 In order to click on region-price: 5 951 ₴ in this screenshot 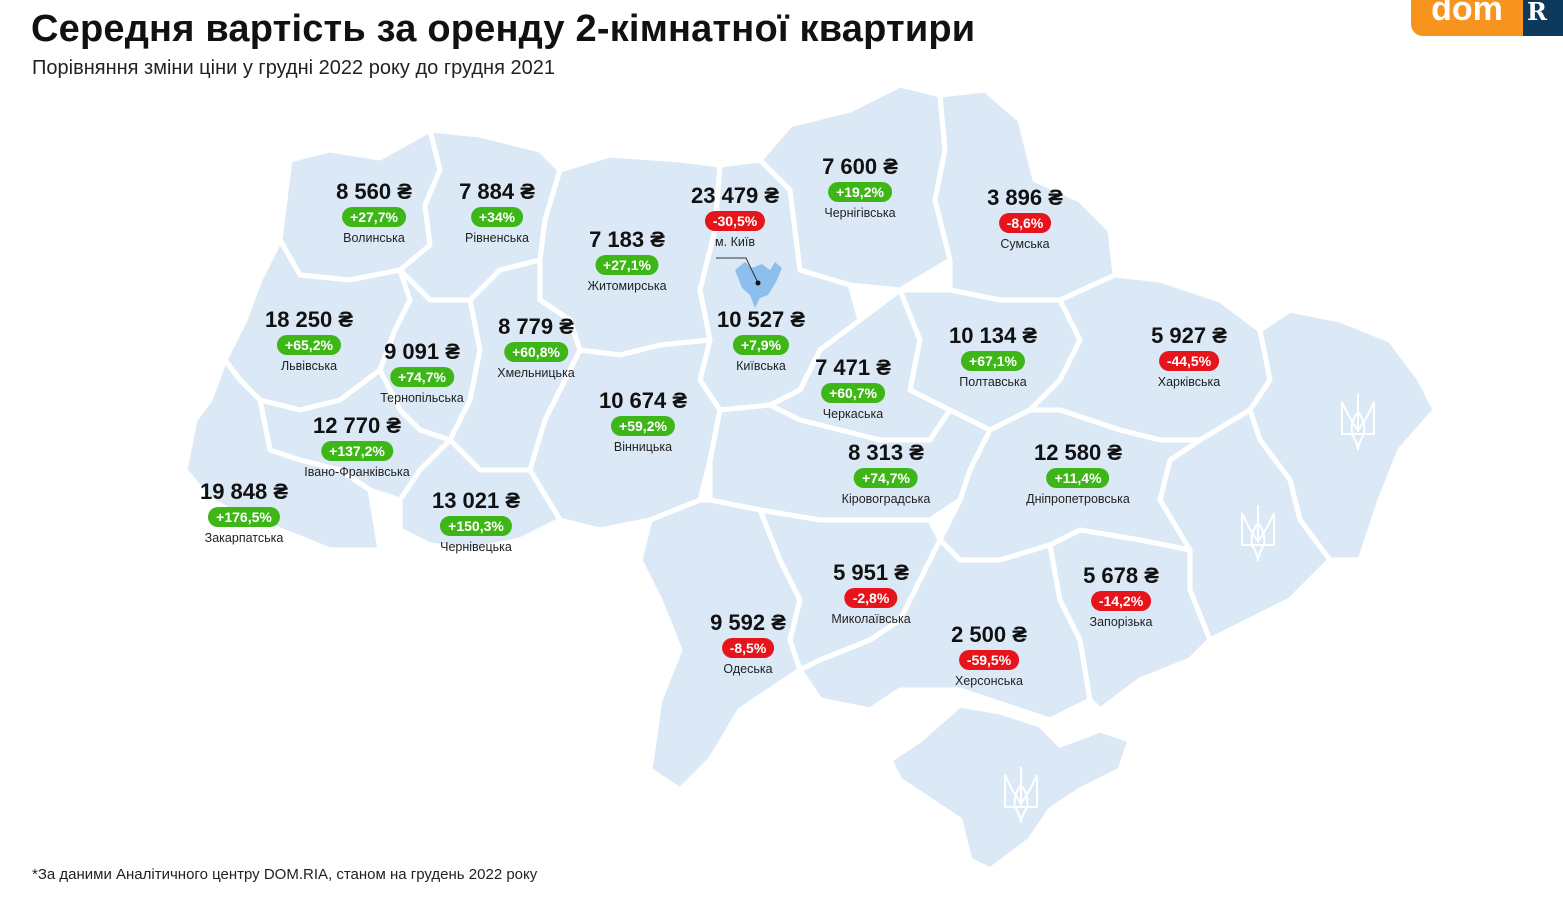, I will do `click(871, 572)`.